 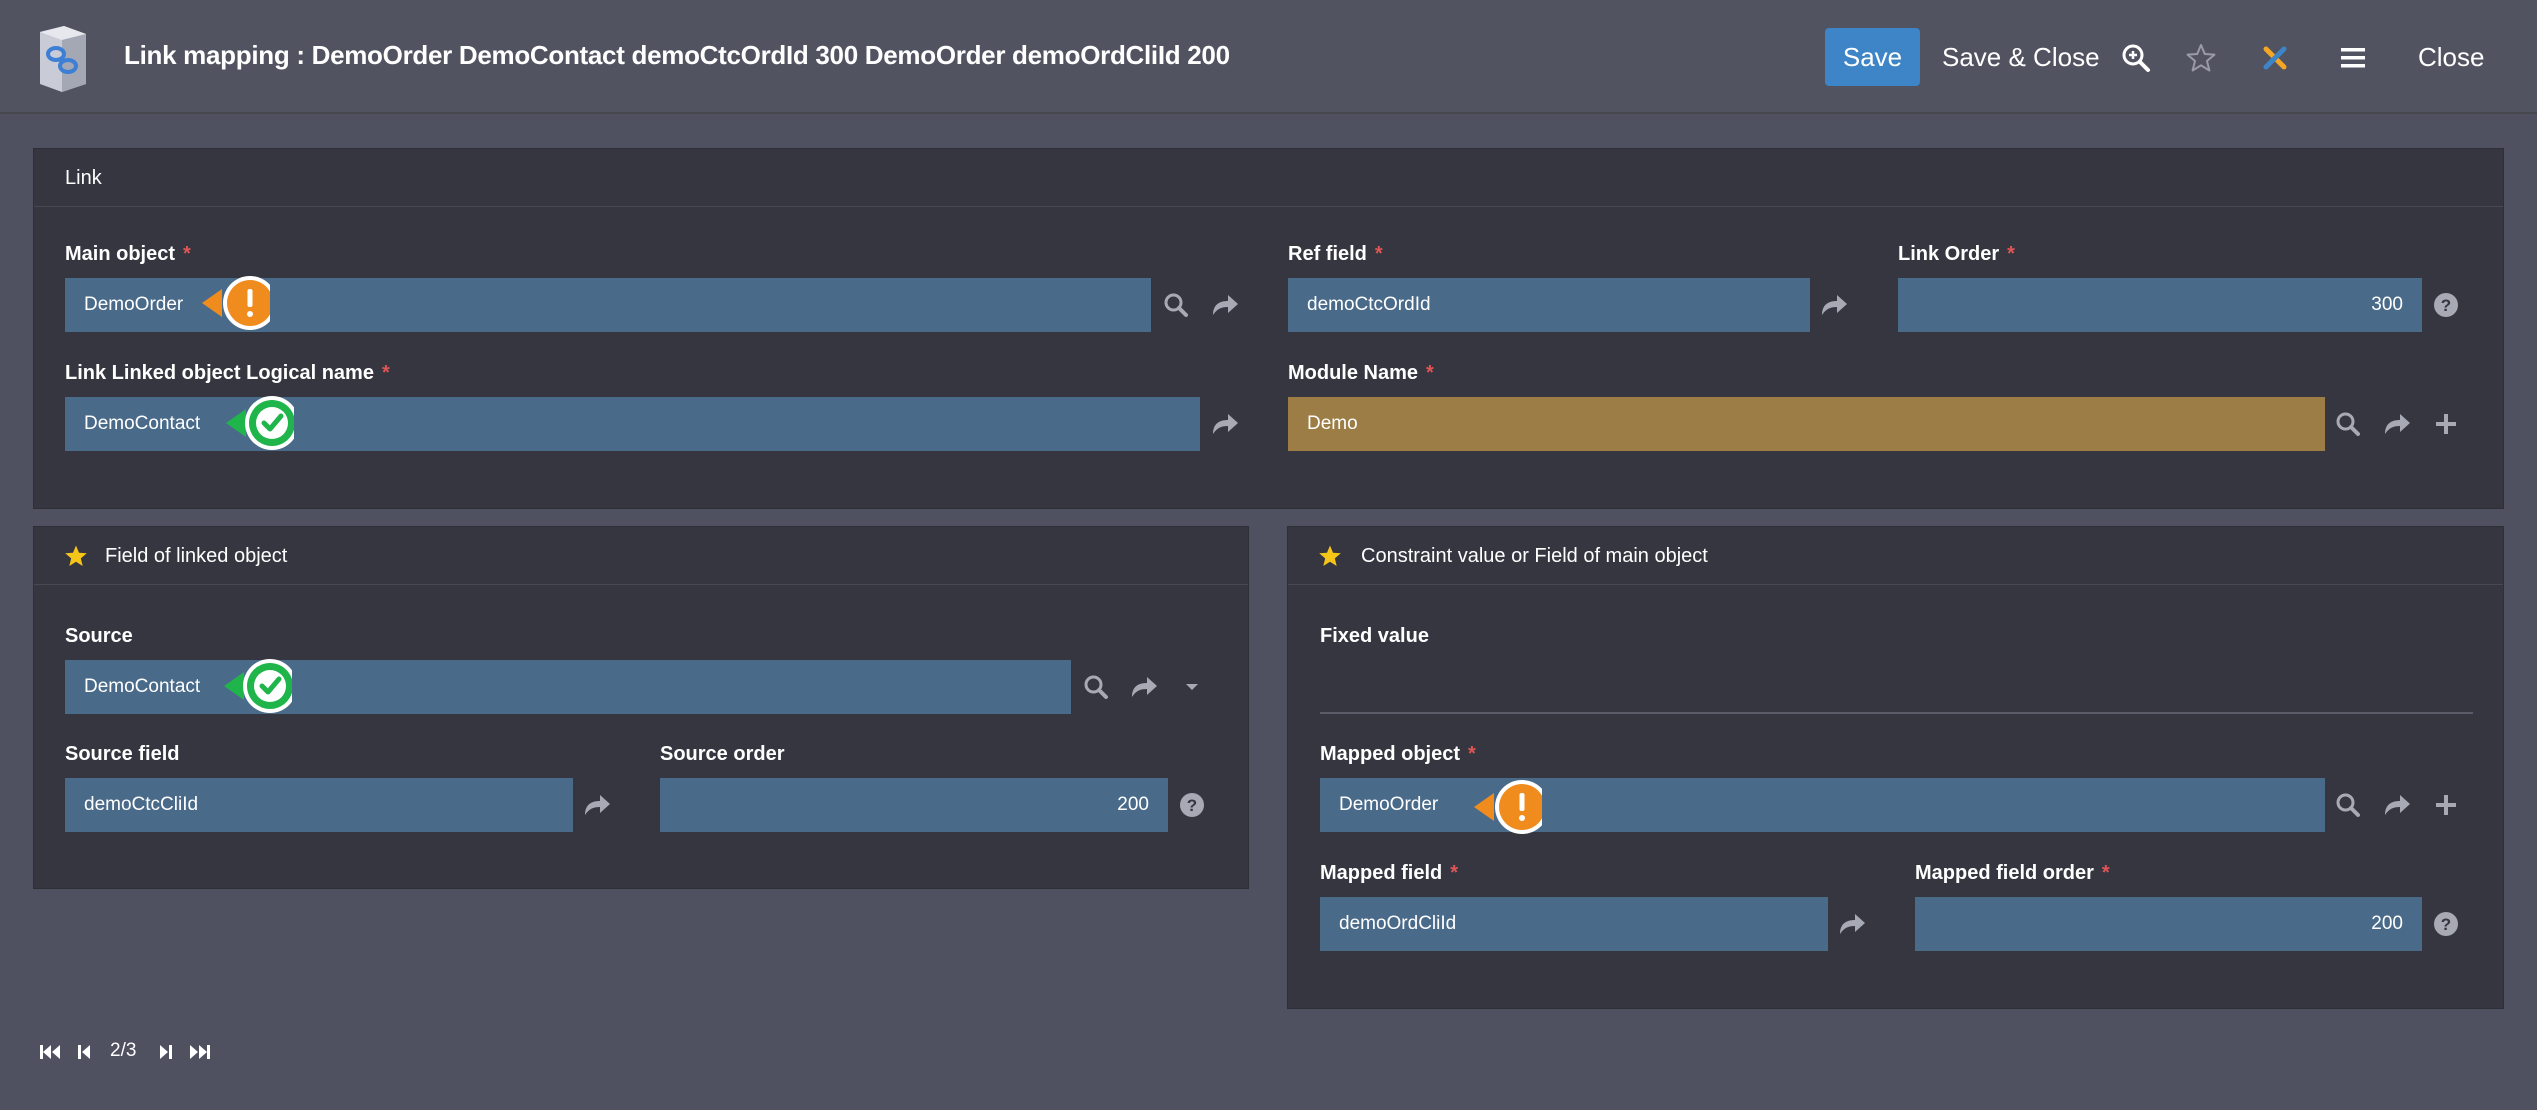 What do you see at coordinates (1549, 305) in the screenshot?
I see `ref-field-input: demoCtcOrdId` at bounding box center [1549, 305].